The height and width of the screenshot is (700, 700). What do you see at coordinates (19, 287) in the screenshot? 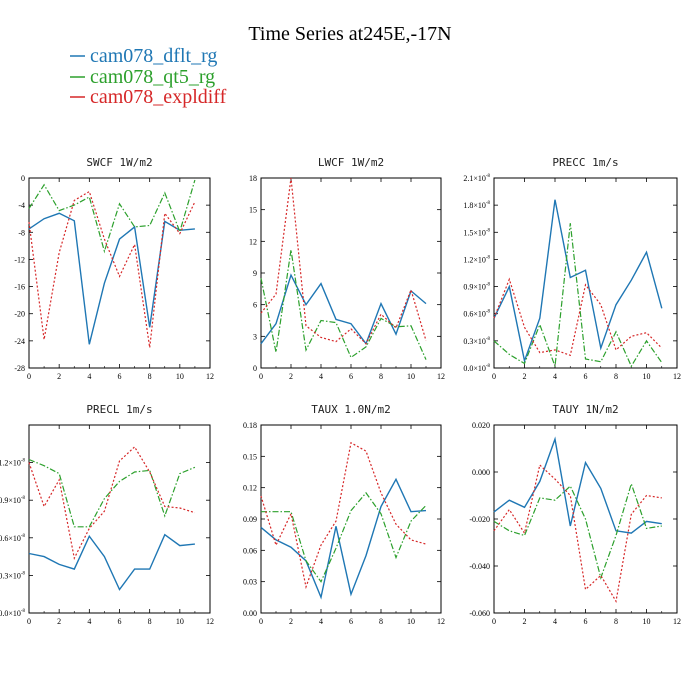
I see `y-tick-label: -16` at bounding box center [19, 287].